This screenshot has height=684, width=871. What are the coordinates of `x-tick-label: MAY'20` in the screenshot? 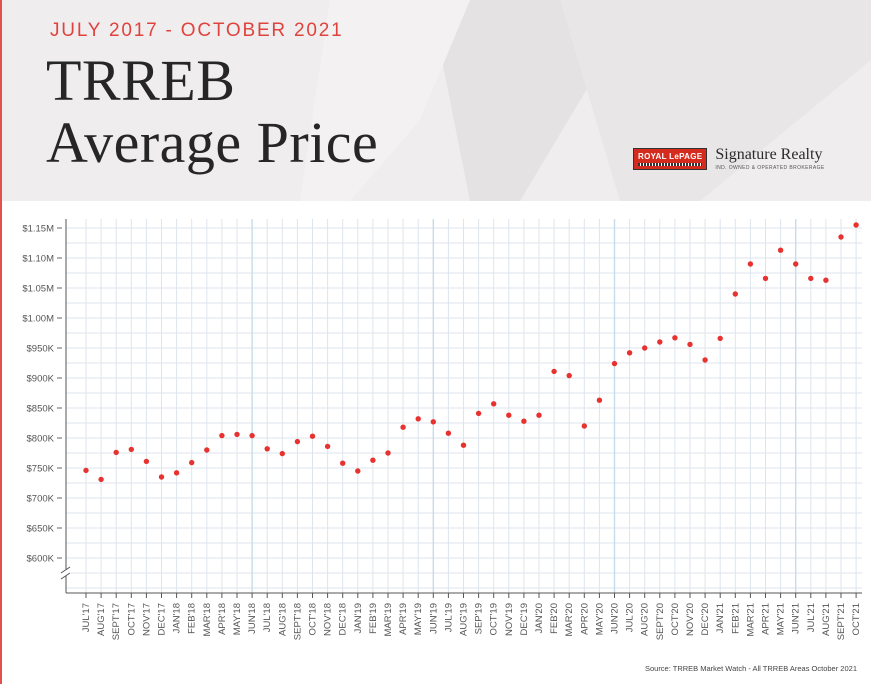 It's located at (599, 619).